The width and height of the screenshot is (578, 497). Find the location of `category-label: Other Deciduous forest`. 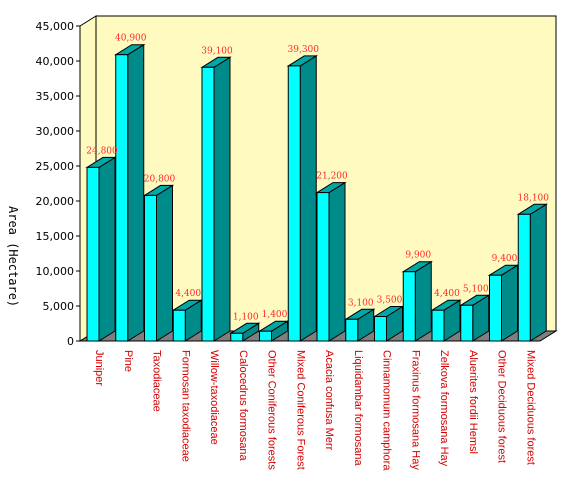

category-label: Other Deciduous forest is located at coordinates (502, 406).